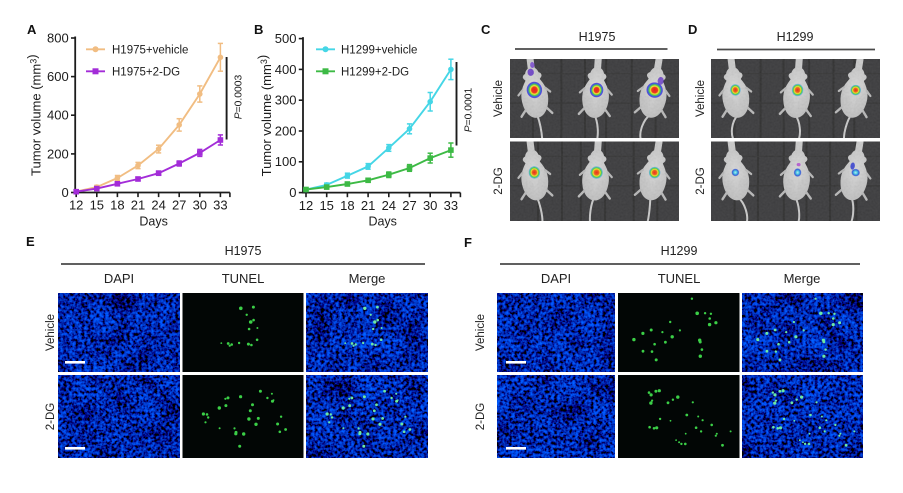  I want to click on svg-text: F, so click(468, 242).